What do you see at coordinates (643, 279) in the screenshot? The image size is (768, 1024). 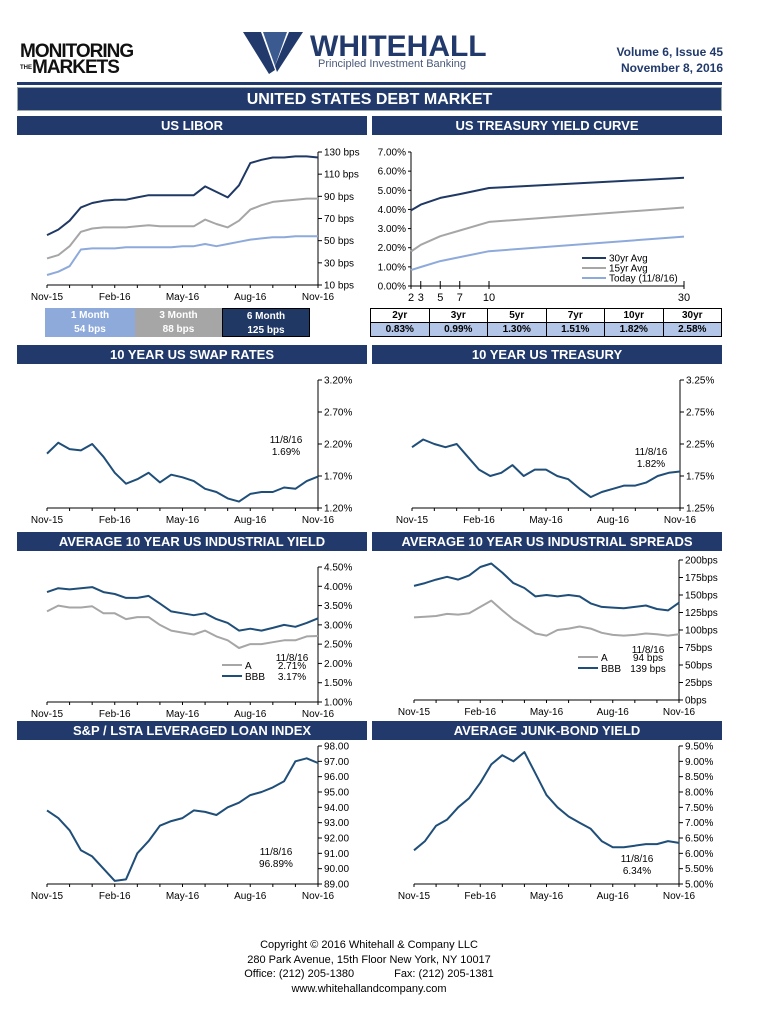 I see `legend-label: Today (11/8/16)` at bounding box center [643, 279].